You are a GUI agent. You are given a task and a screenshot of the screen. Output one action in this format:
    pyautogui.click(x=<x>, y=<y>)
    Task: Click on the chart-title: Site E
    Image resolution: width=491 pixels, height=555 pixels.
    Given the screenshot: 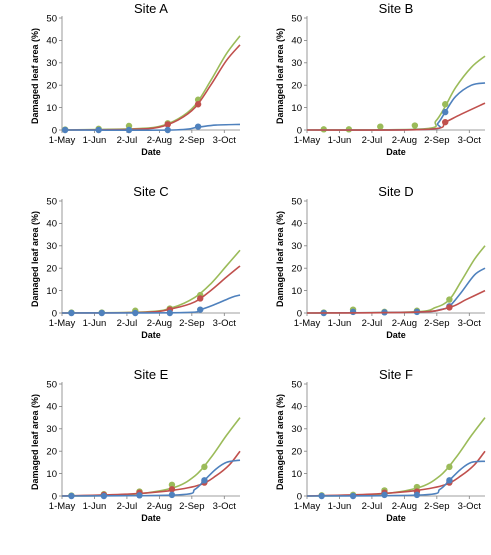 What is the action you would take?
    pyautogui.click(x=151, y=374)
    